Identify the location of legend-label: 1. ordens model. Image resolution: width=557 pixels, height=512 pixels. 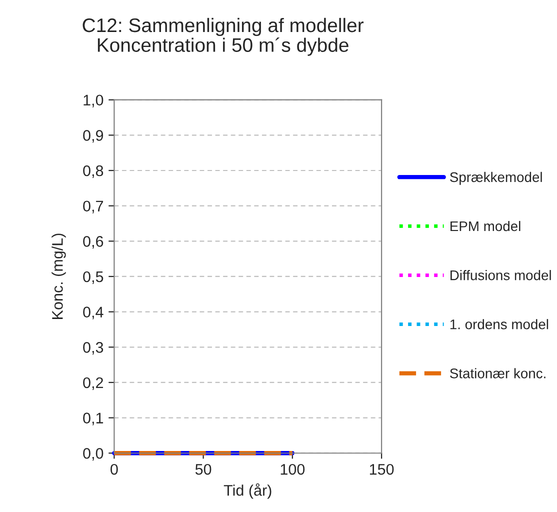
(499, 324).